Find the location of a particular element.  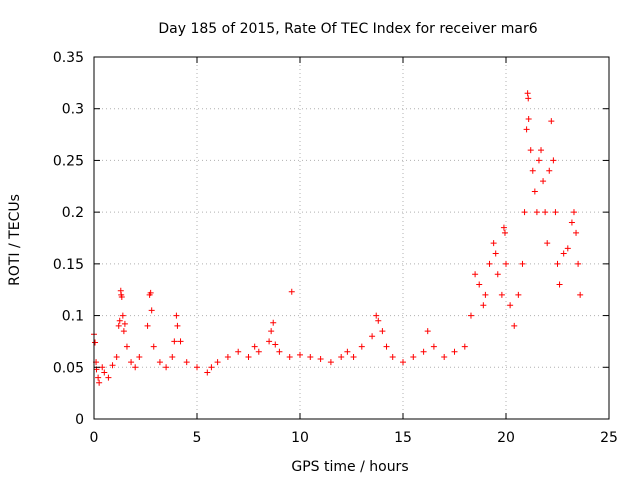

y-tick-label: 0.15 is located at coordinates (68, 265).